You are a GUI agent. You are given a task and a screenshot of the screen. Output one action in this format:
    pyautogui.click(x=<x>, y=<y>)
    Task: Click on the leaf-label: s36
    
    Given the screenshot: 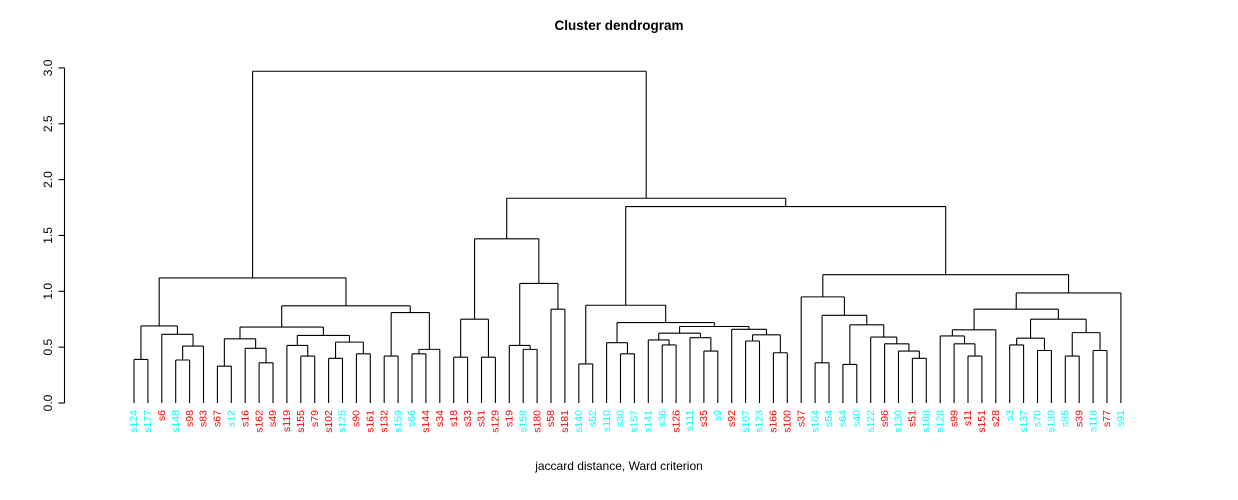 What is the action you would take?
    pyautogui.click(x=662, y=418)
    